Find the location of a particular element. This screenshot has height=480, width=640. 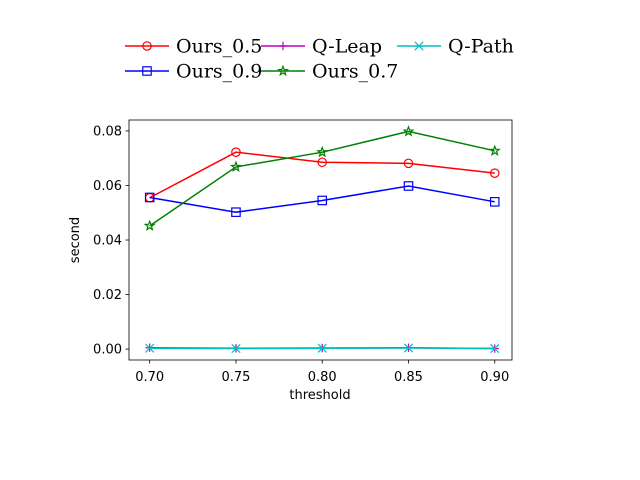

y-axis-label: second is located at coordinates (75, 240).